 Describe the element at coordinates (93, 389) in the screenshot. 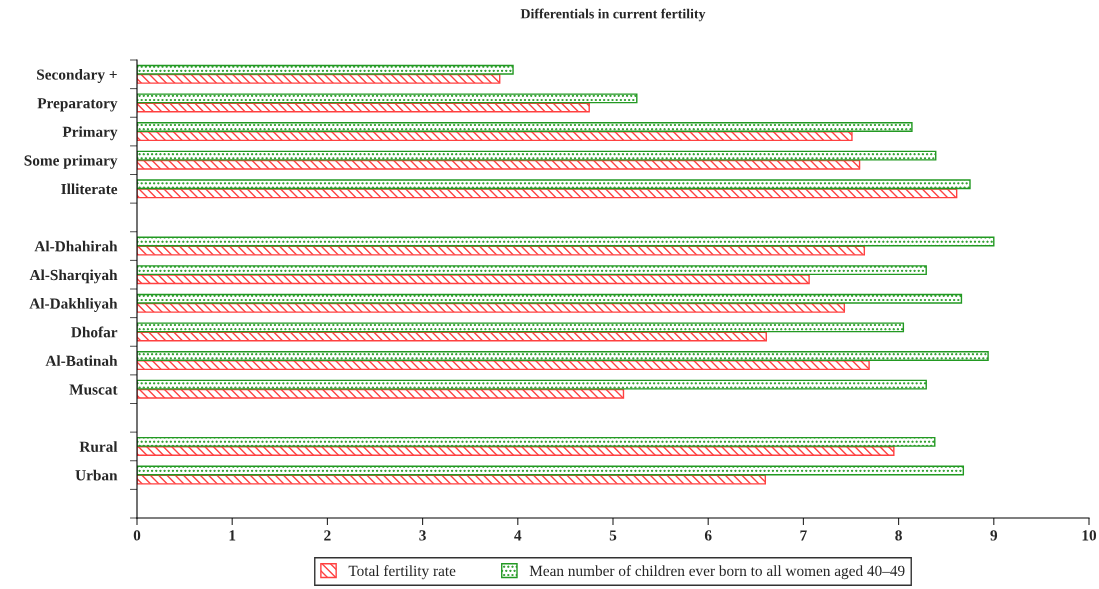

I see `y-tick-label: Muscat` at that location.